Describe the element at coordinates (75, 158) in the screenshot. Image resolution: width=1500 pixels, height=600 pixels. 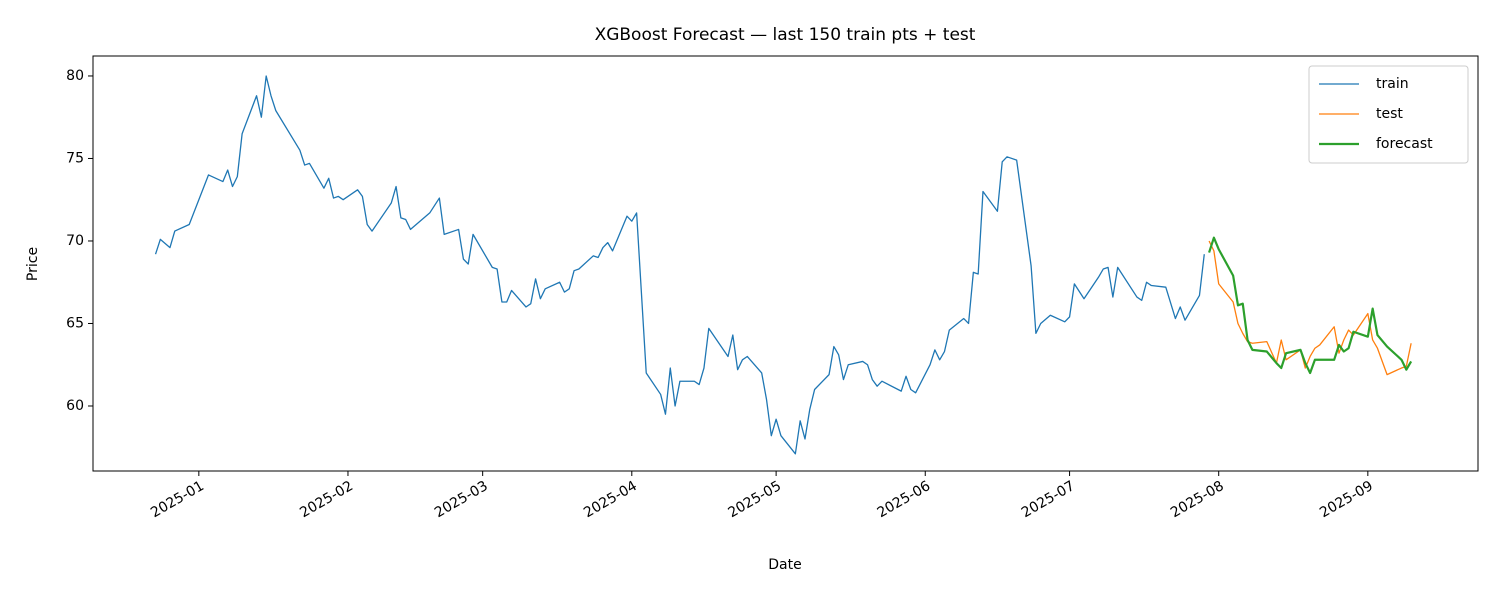
I see `y-tick-label: 75` at that location.